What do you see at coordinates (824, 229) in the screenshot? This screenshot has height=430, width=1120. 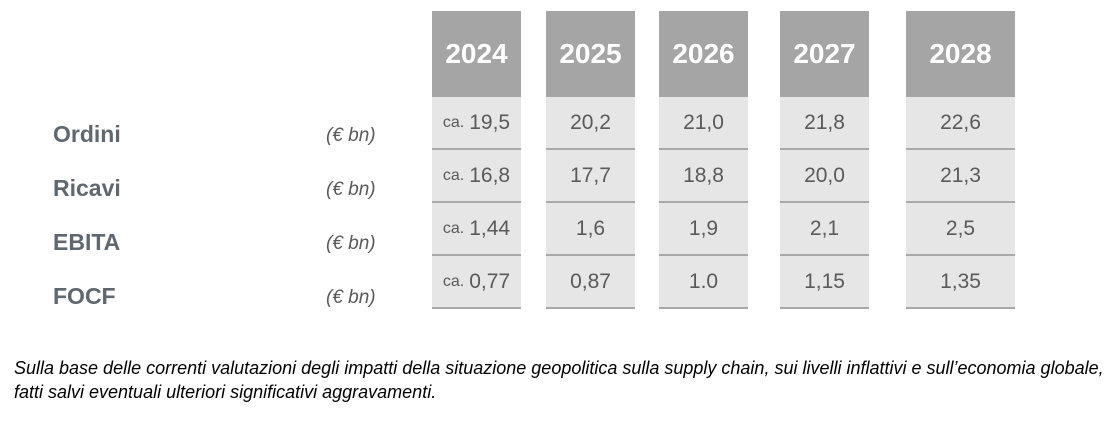 I see `table-cell: 2,1` at bounding box center [824, 229].